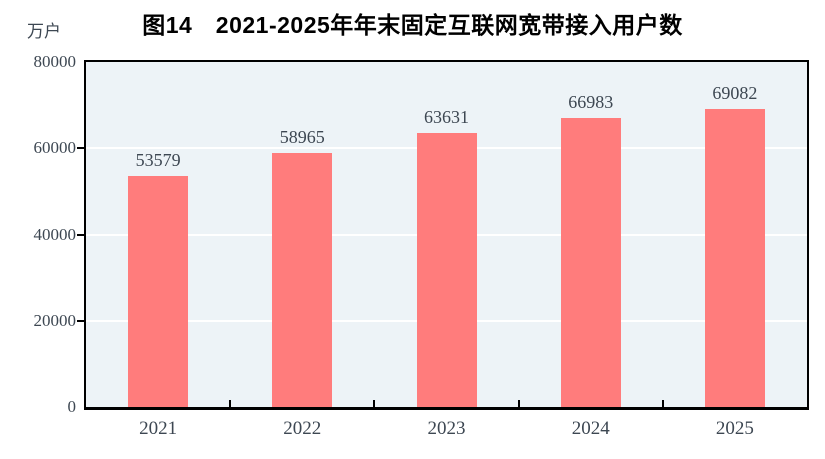 Image resolution: width=825 pixels, height=459 pixels. What do you see at coordinates (734, 258) in the screenshot?
I see `bar-2025` at bounding box center [734, 258].